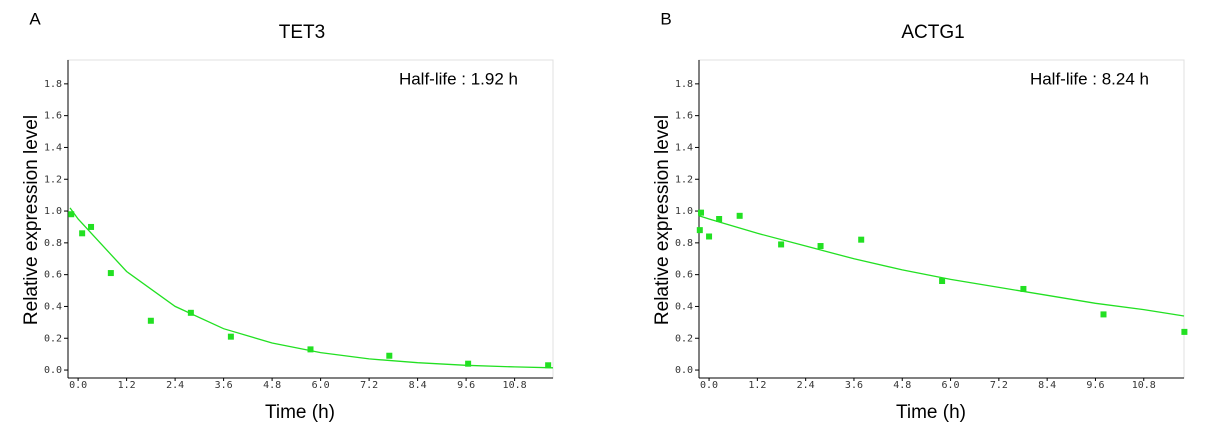 Image resolution: width=1207 pixels, height=438 pixels. I want to click on annotation: Half-life : 1.92 h, so click(458, 78).